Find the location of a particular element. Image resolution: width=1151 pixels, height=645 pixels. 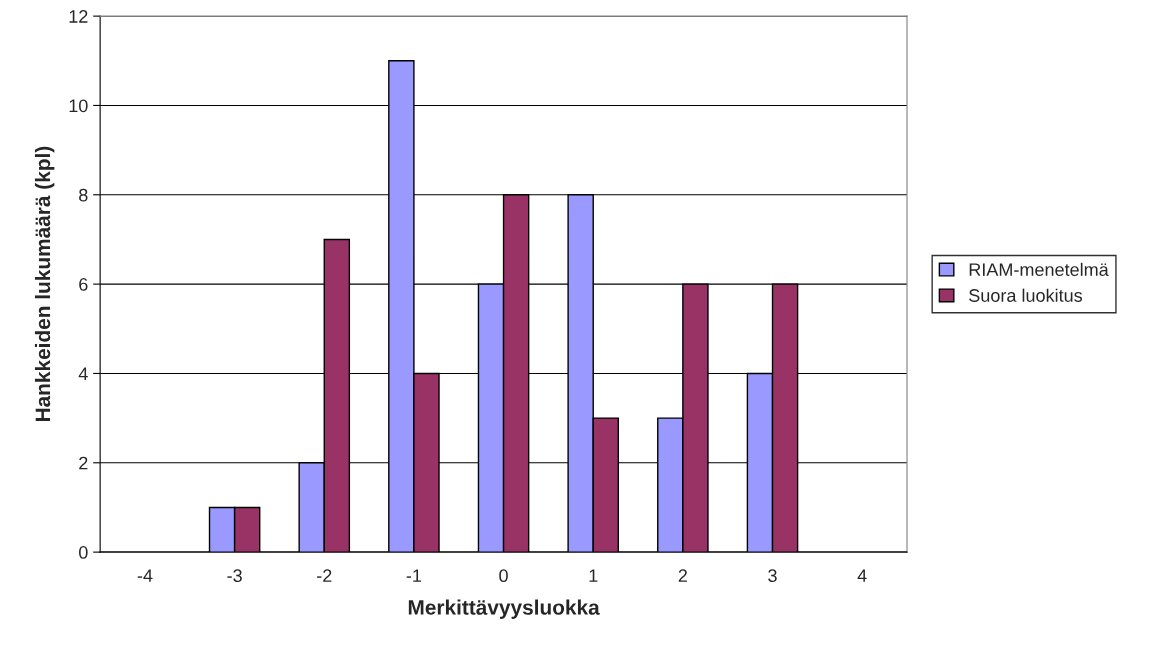

y-tick-label: 8 is located at coordinates (83, 195).